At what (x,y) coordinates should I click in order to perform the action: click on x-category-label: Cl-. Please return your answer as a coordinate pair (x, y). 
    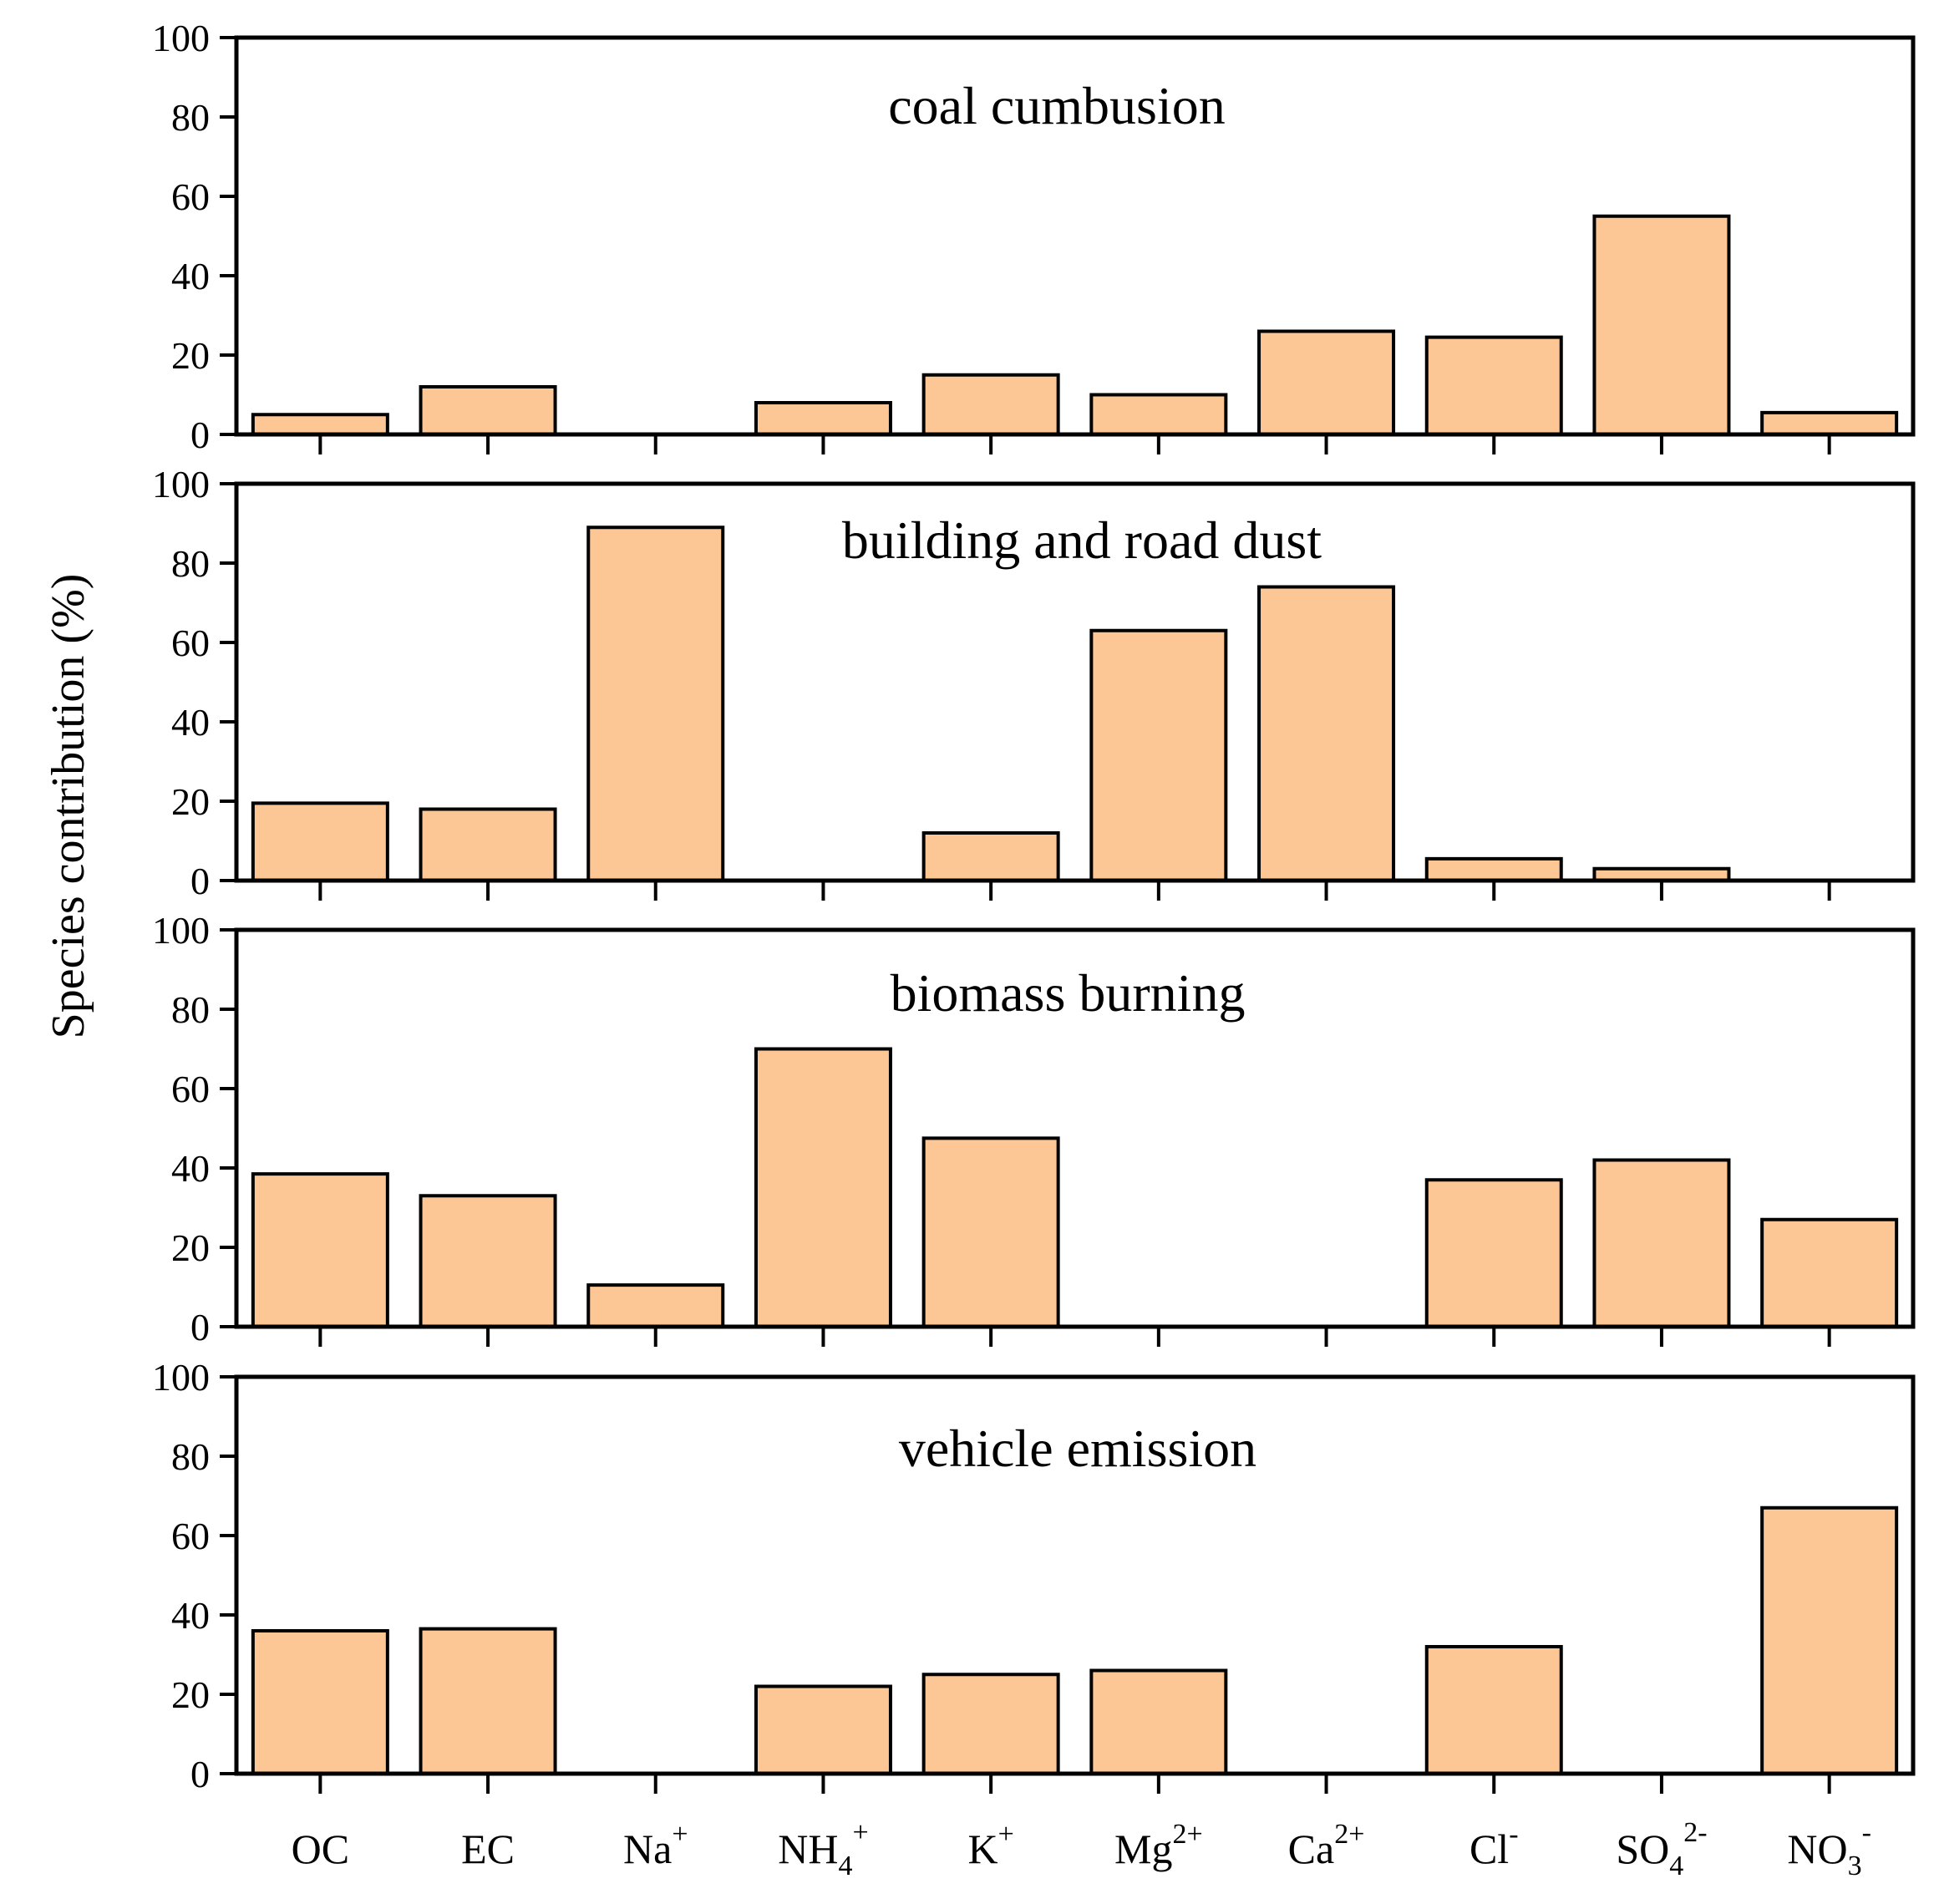
    Looking at the image, I should click on (1494, 1845).